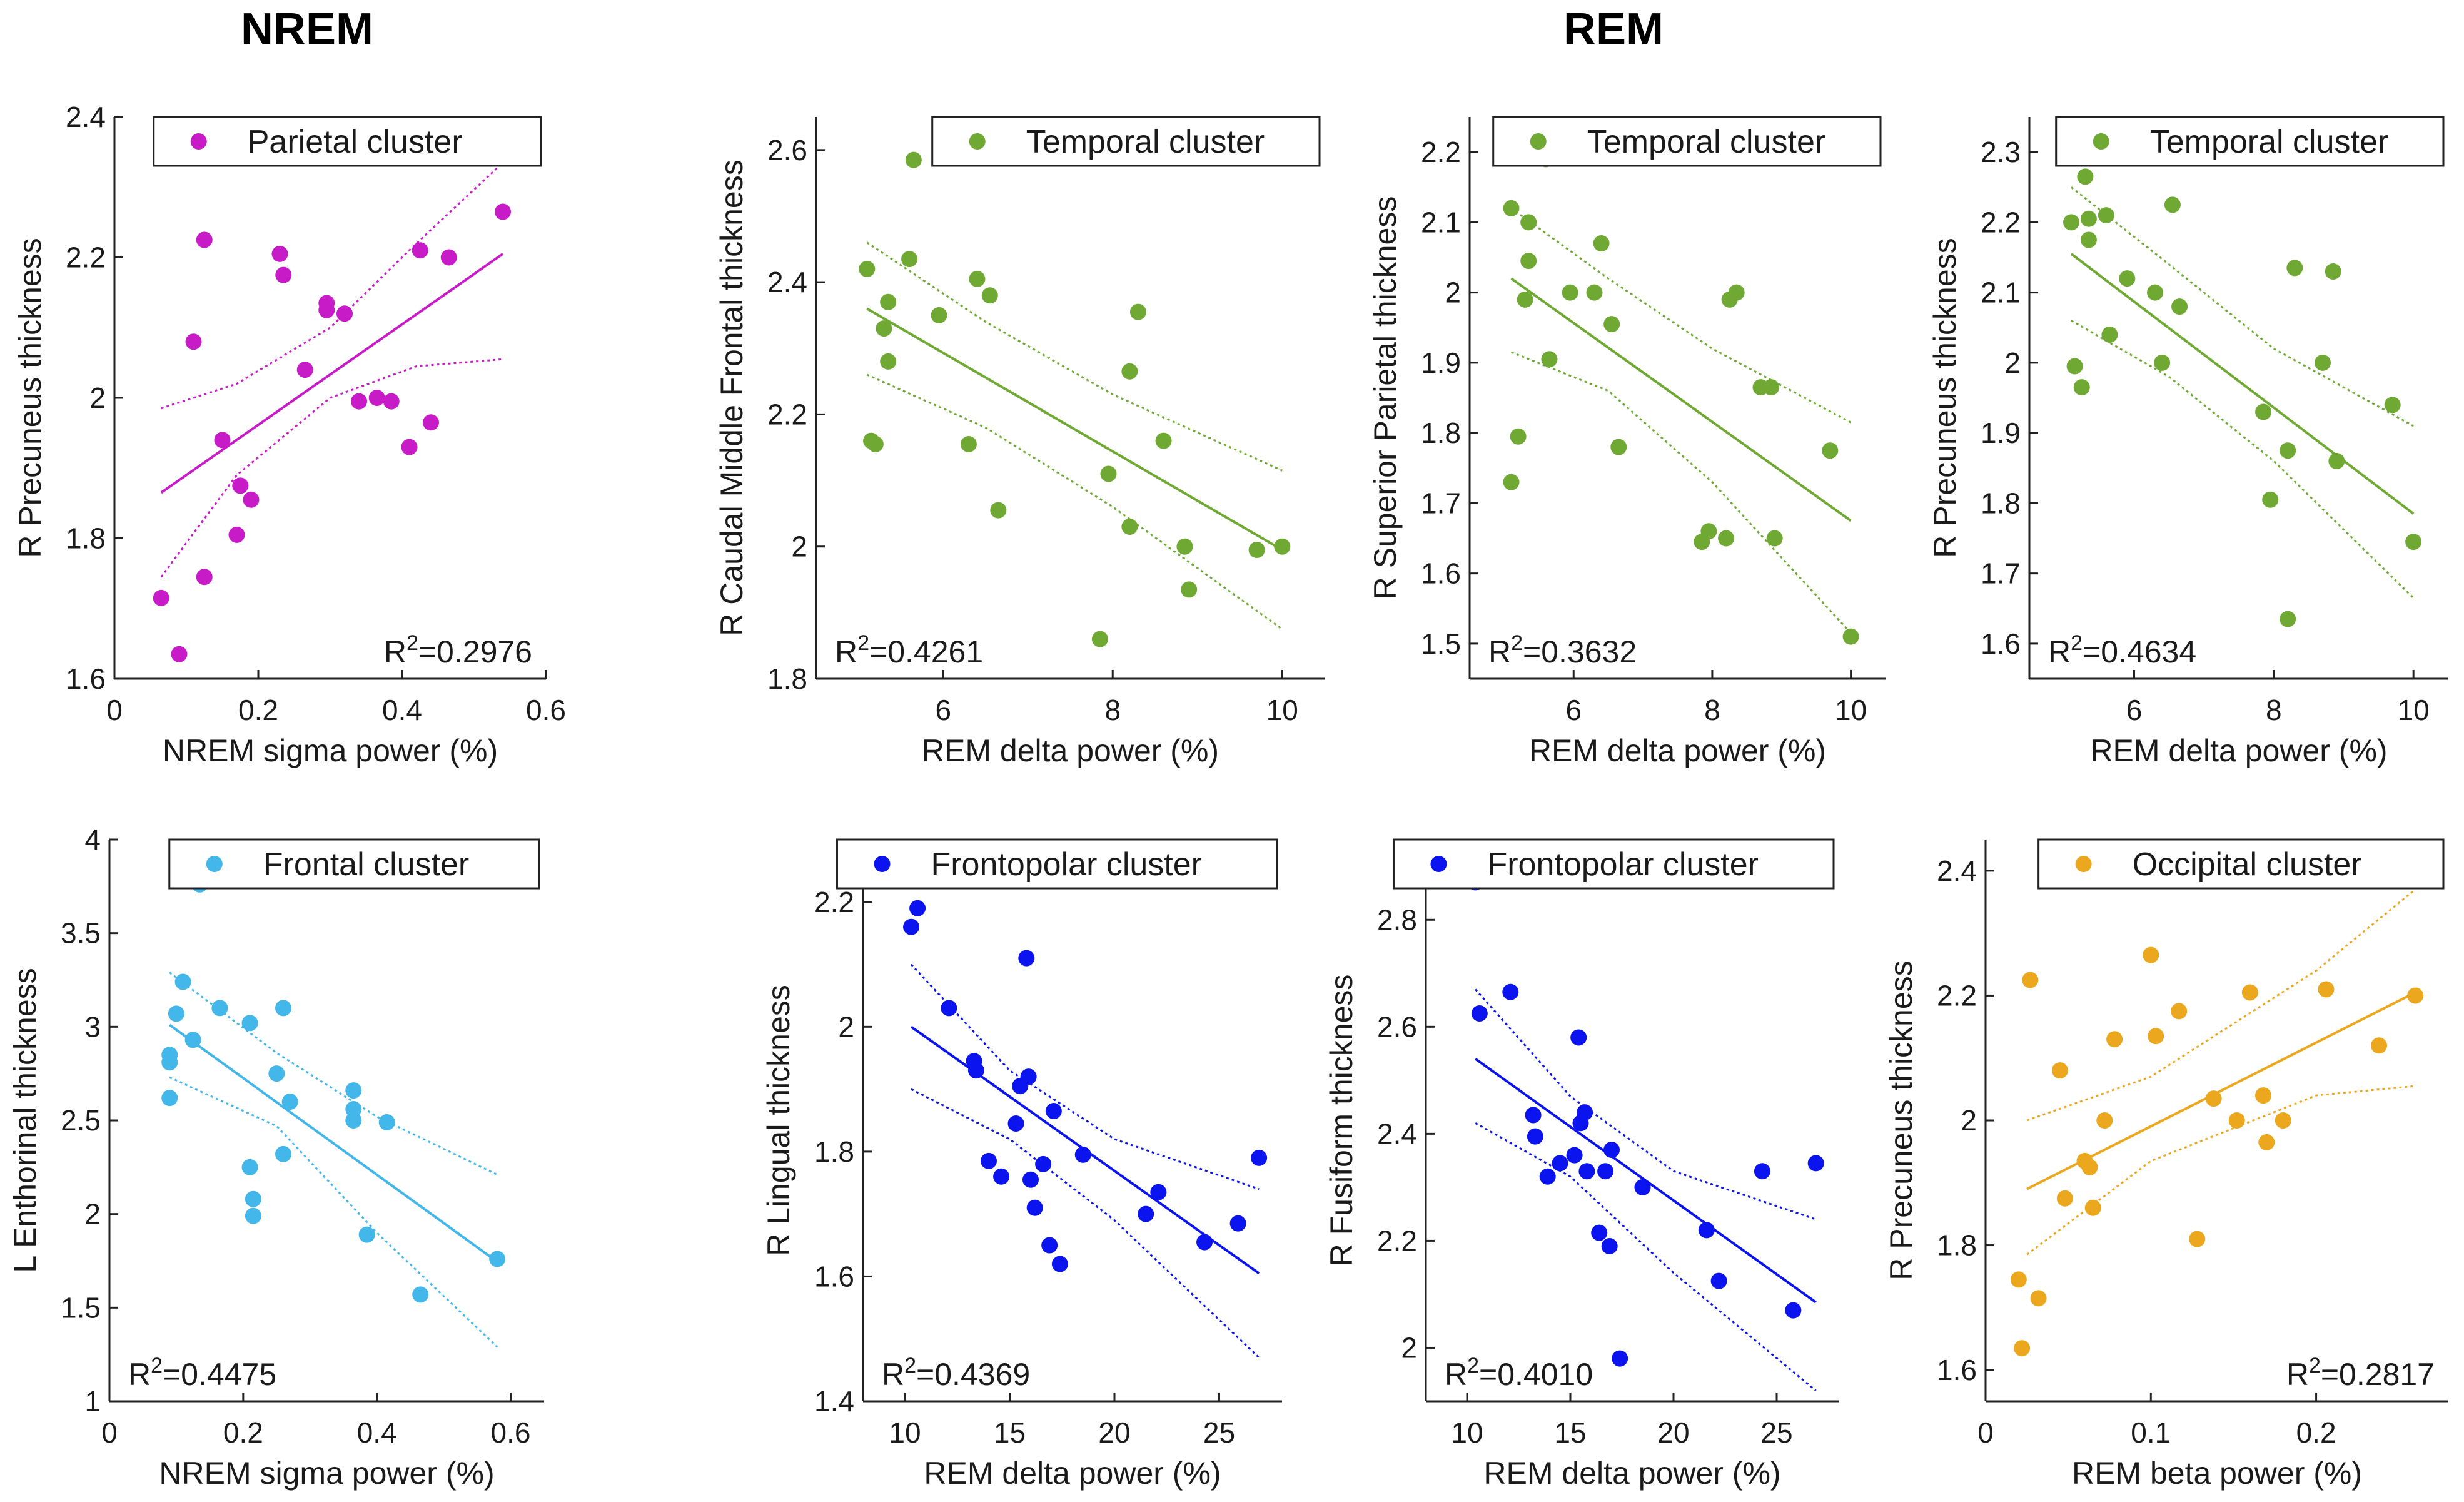 The width and height of the screenshot is (2464, 1502). I want to click on x-tick-label: 0.4, so click(402, 710).